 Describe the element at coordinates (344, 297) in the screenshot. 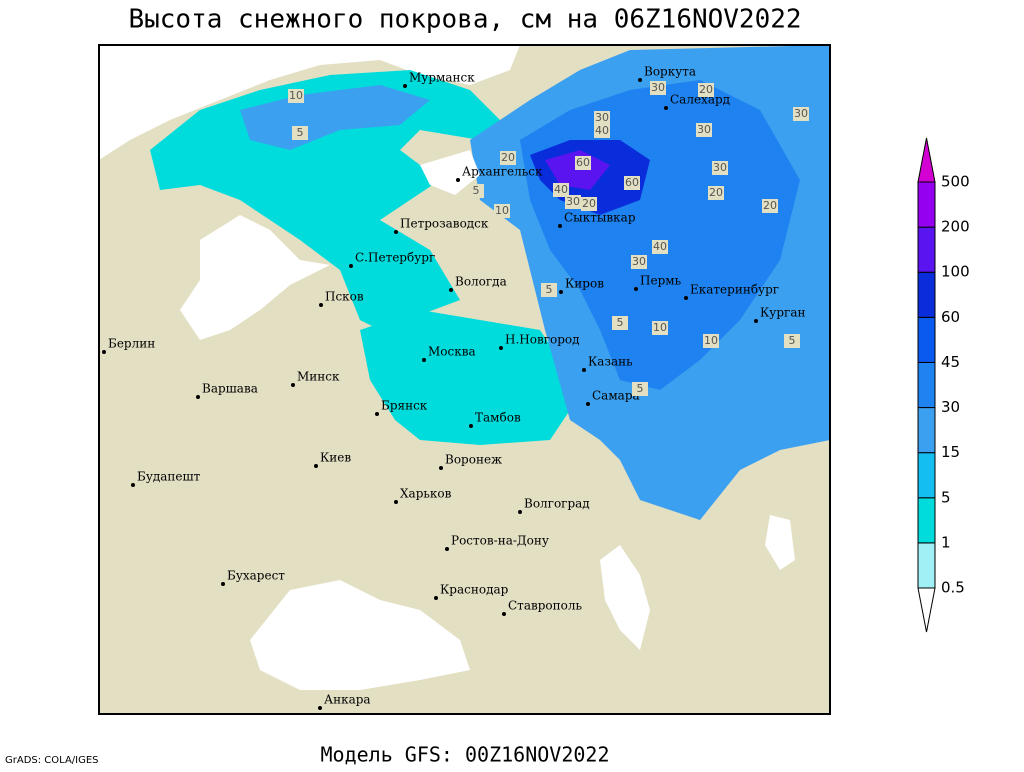

I see `city-label: Псков` at that location.